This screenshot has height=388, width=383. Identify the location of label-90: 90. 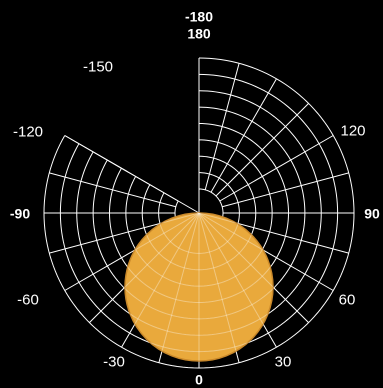
(372, 213).